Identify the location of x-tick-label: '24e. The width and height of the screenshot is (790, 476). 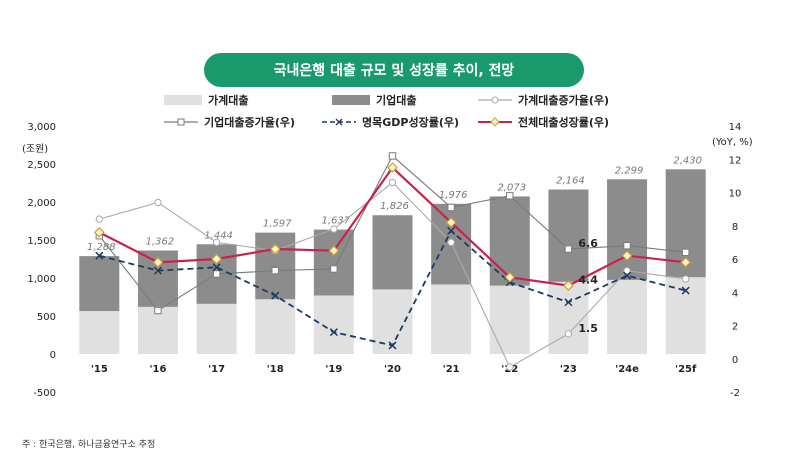
(627, 369).